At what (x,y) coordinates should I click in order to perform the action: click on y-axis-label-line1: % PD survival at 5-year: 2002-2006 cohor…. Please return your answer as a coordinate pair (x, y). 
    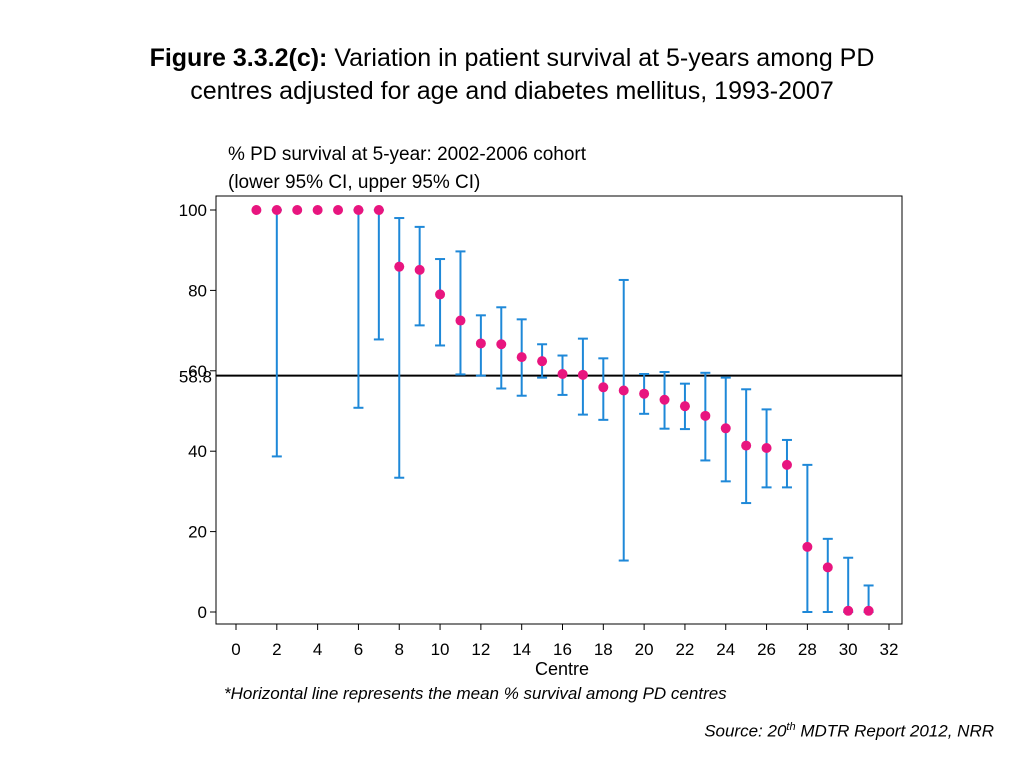
    Looking at the image, I should click on (407, 154).